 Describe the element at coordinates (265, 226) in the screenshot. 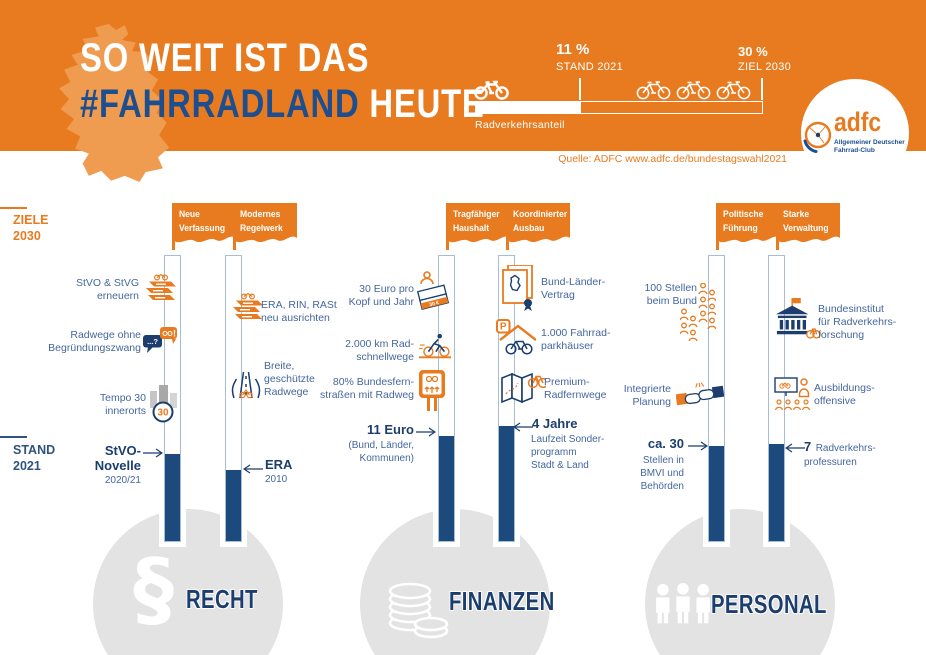

I see `flag-modernes-regelwerk: Modernes Regelwerk` at that location.